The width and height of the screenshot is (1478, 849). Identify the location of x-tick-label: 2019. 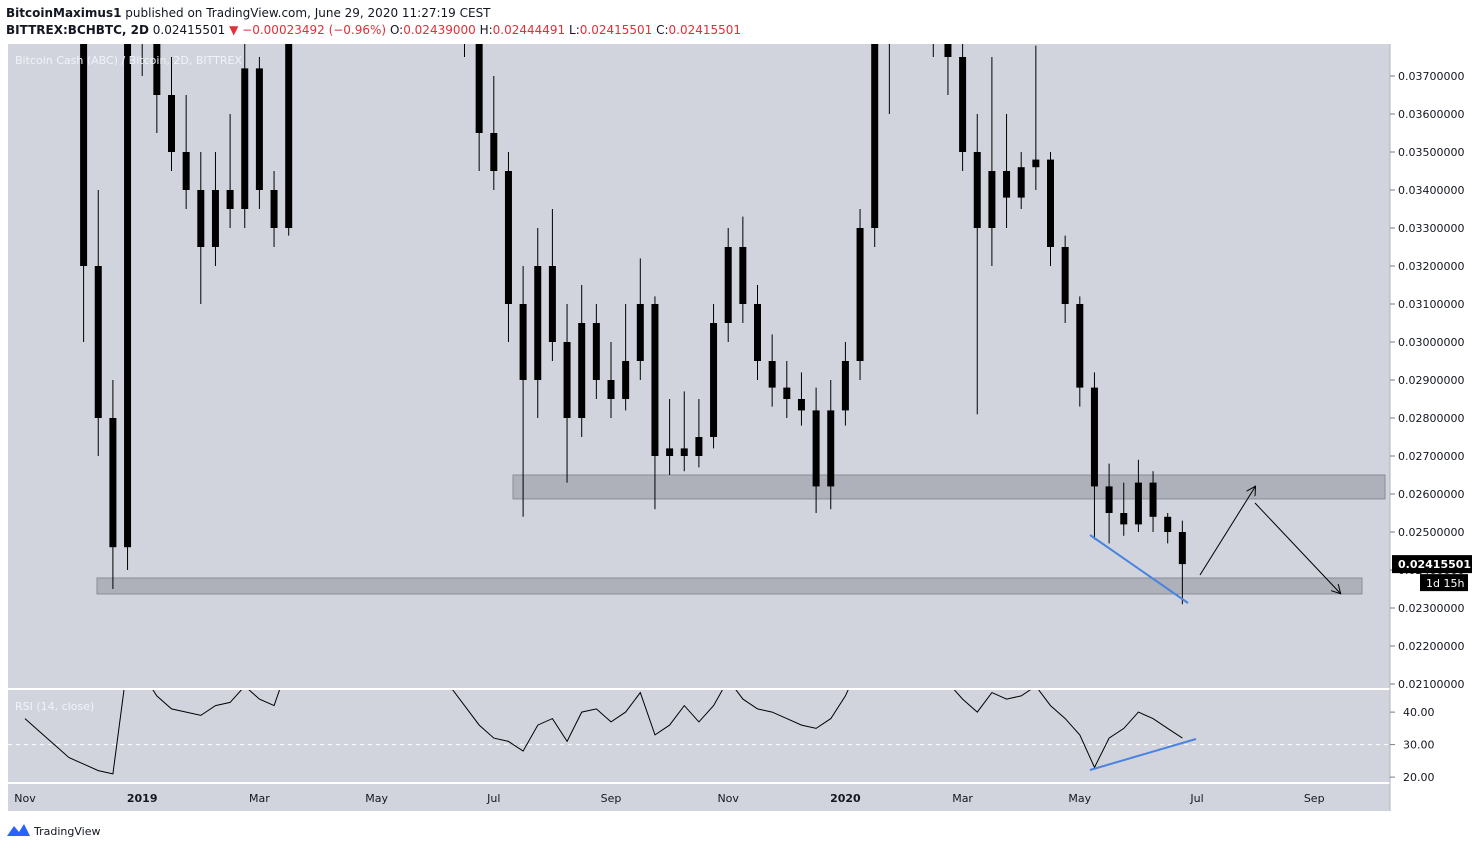
(142, 798).